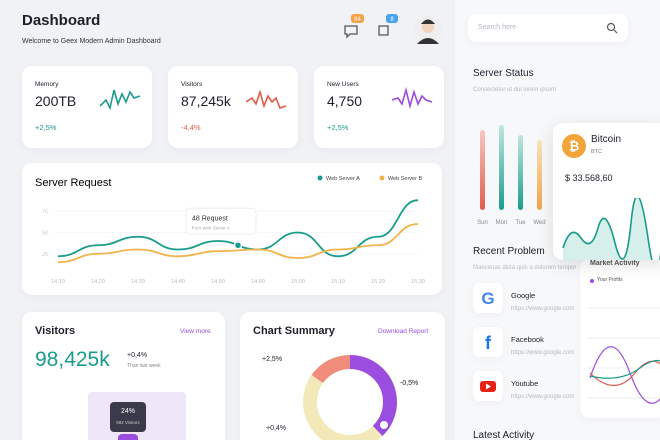  What do you see at coordinates (589, 178) in the screenshot?
I see `coin-price: $ 33.568,60` at bounding box center [589, 178].